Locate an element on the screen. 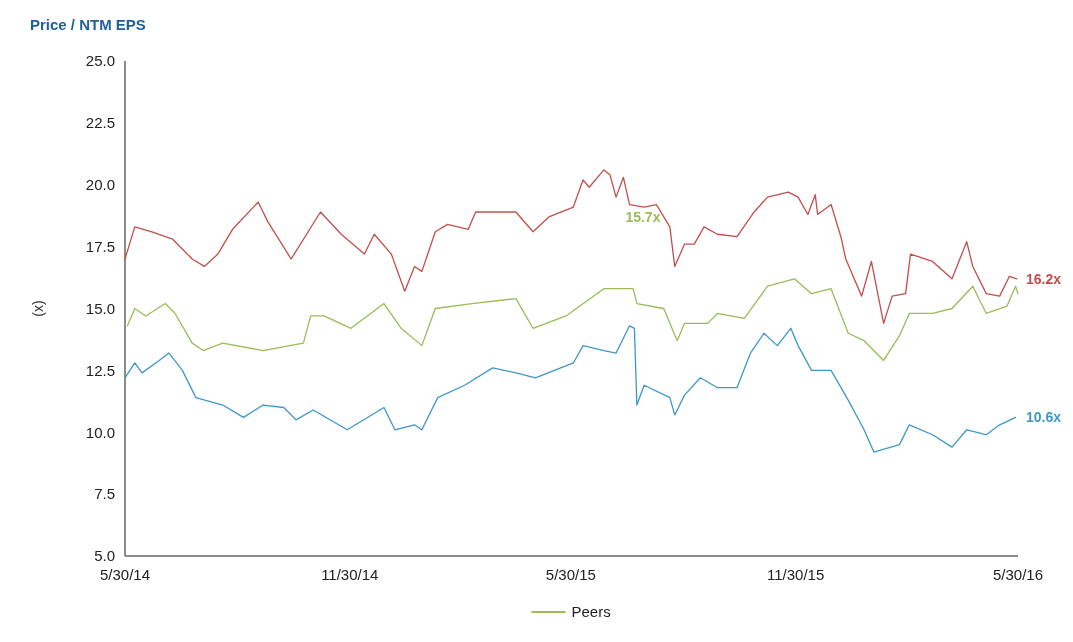 This screenshot has height=642, width=1073. x-tick-label: 11/30/14 is located at coordinates (350, 574).